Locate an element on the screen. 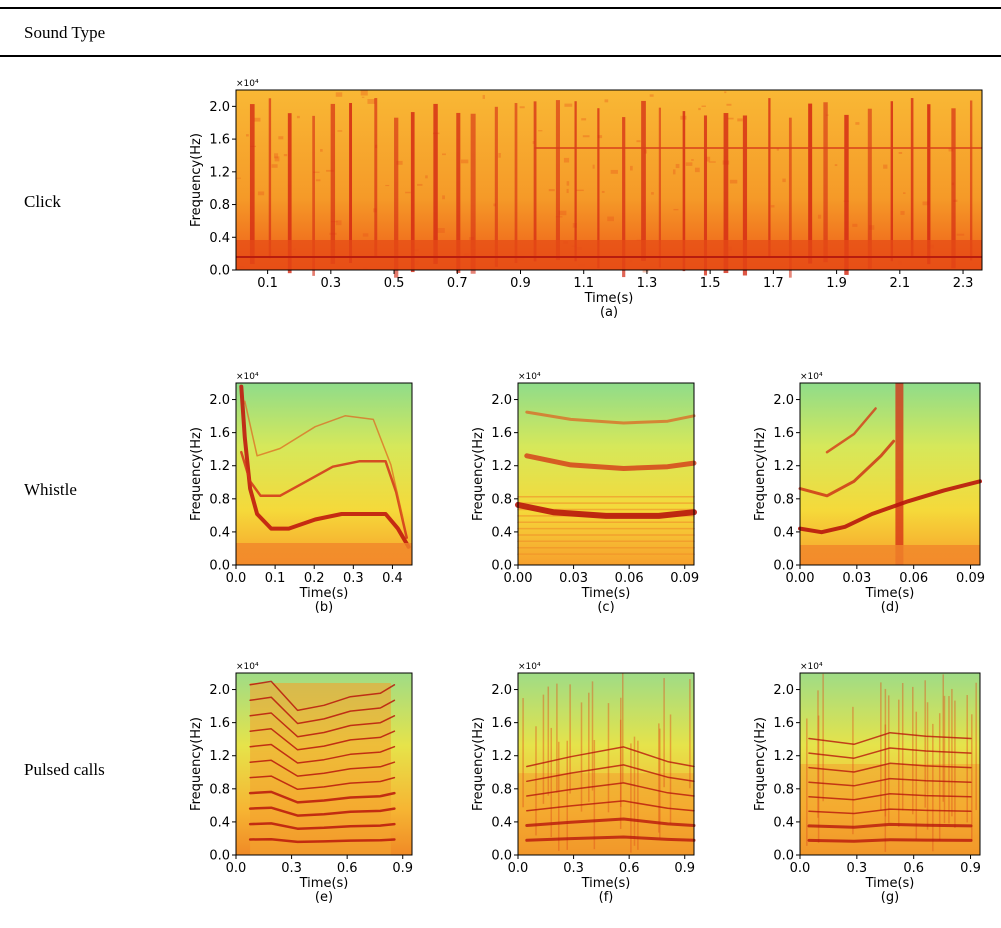 Image resolution: width=1001 pixels, height=928 pixels. panel-caption: (f) is located at coordinates (606, 897).